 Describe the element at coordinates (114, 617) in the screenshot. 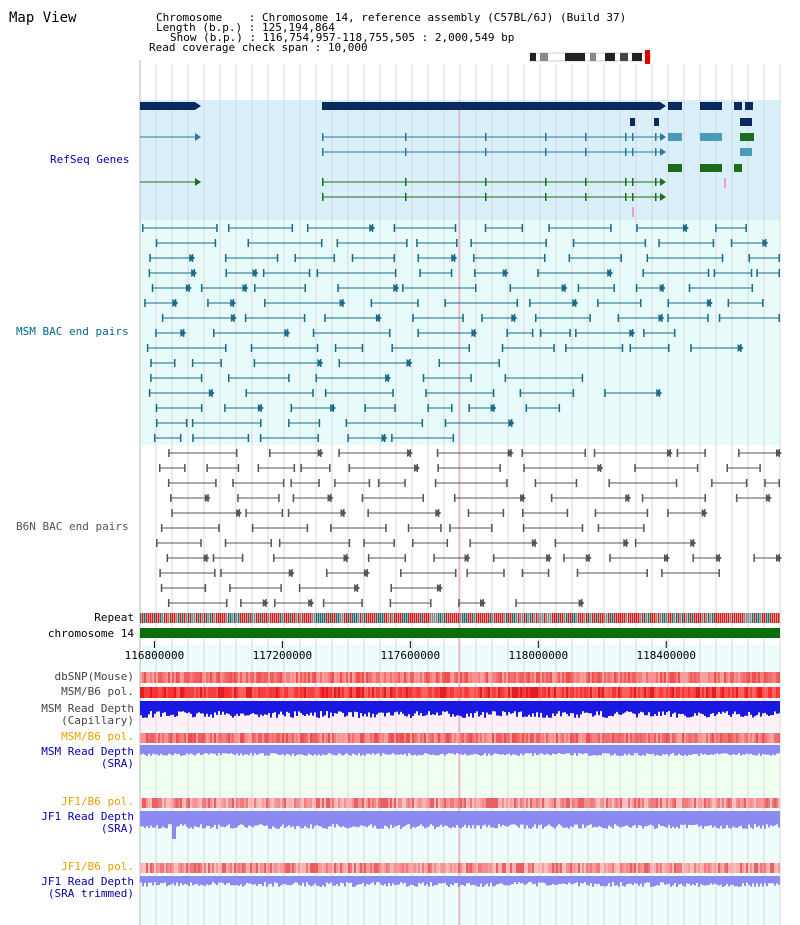

I see `track-label-repeat: Repeat` at that location.